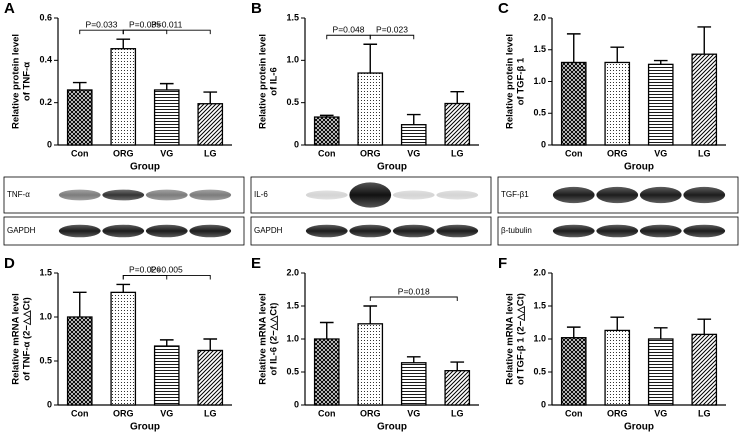  I want to click on panel-label: D, so click(9, 263).